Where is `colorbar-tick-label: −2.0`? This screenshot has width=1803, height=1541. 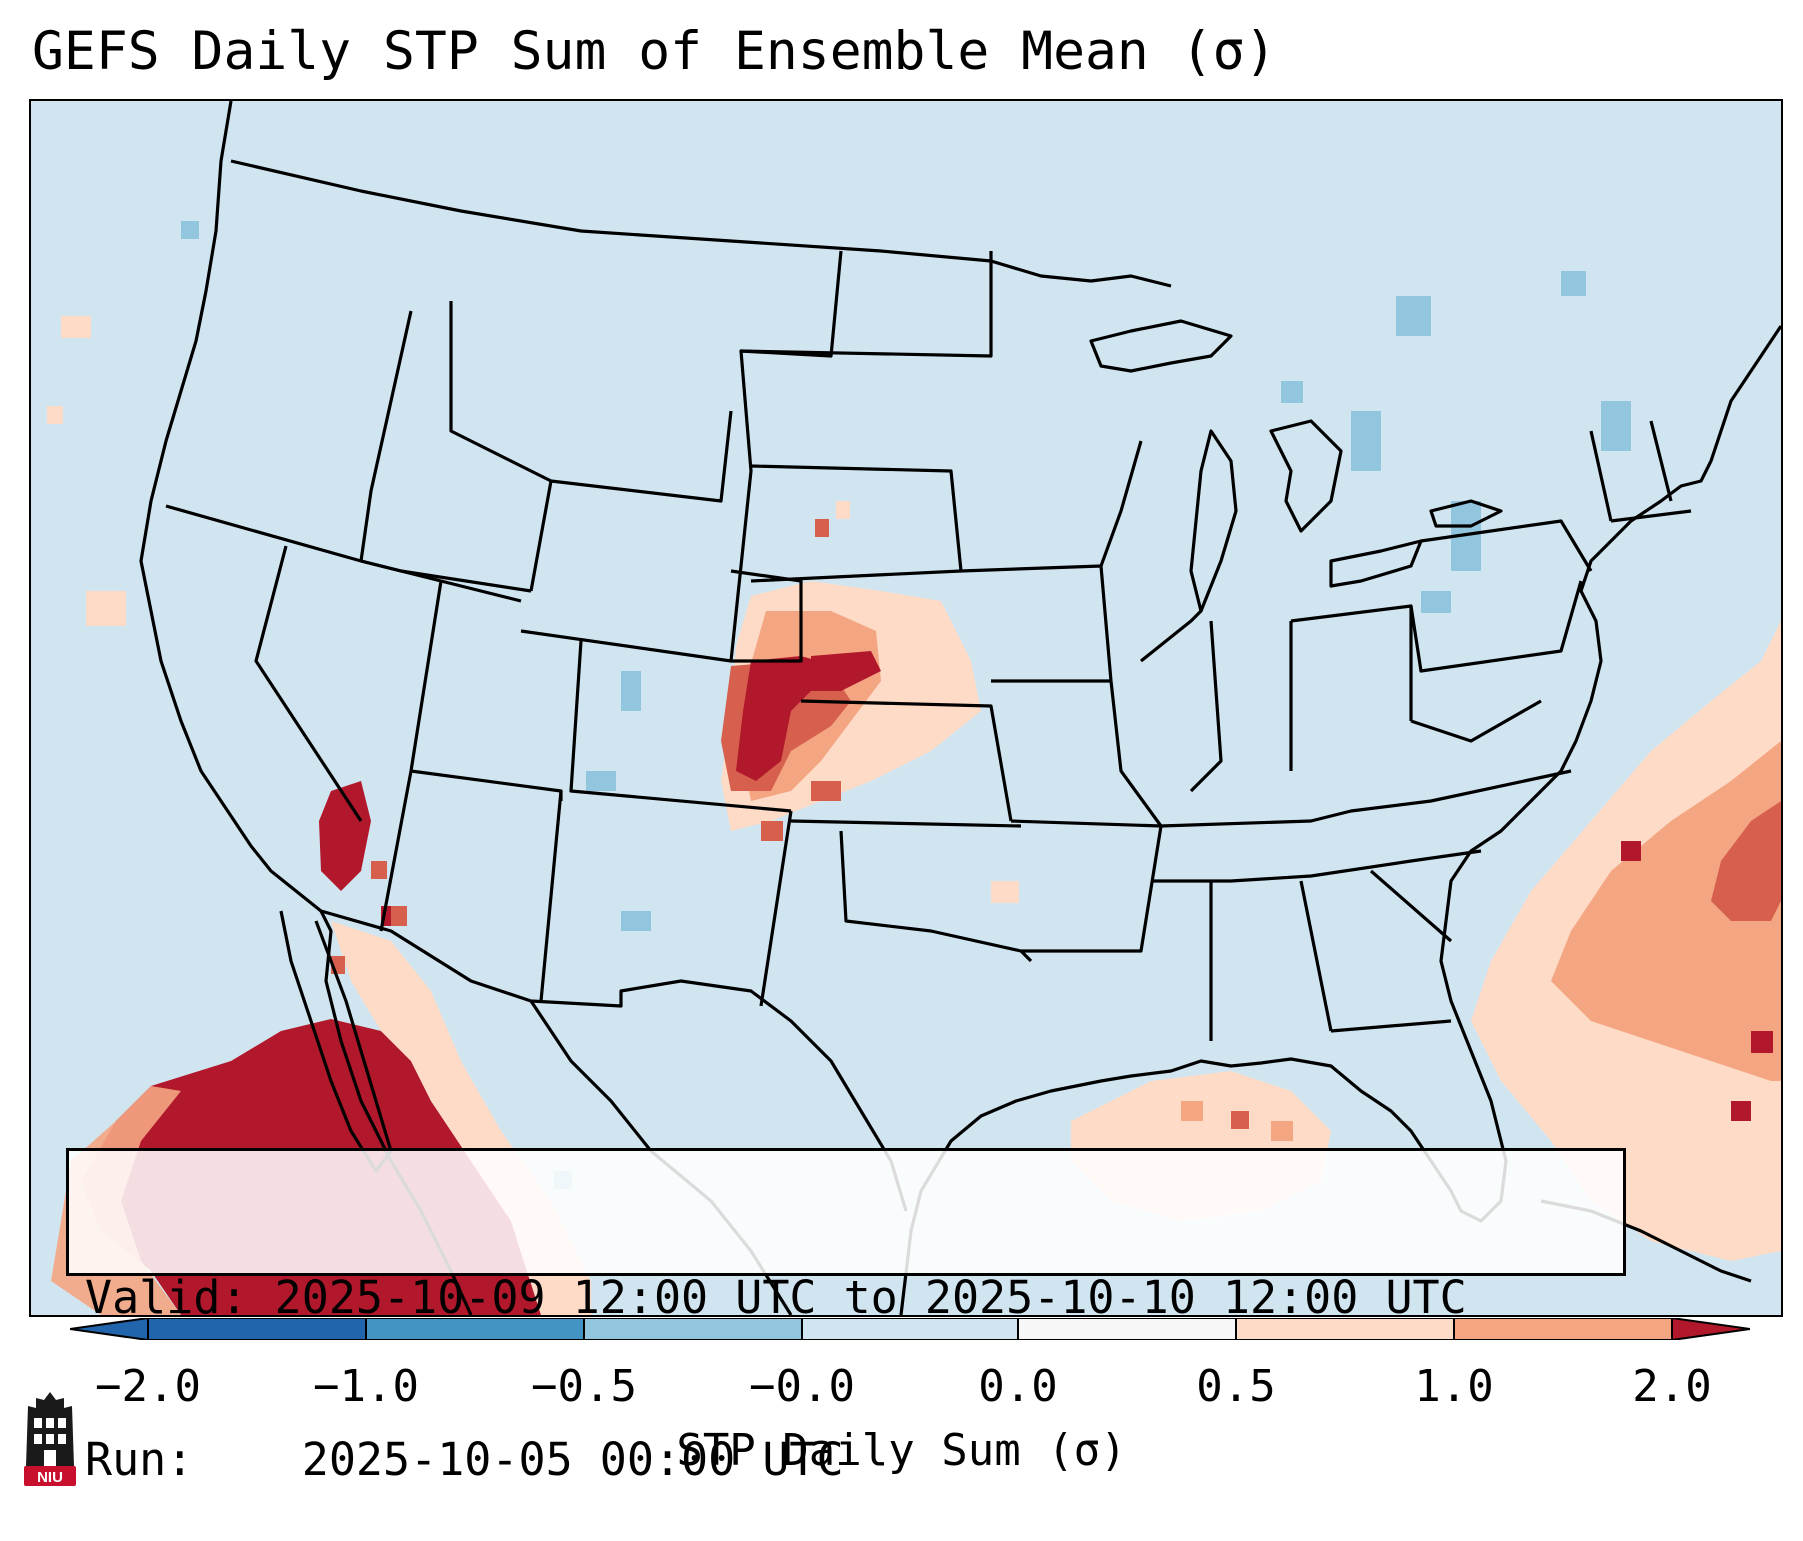 colorbar-tick-label: −2.0 is located at coordinates (148, 1386).